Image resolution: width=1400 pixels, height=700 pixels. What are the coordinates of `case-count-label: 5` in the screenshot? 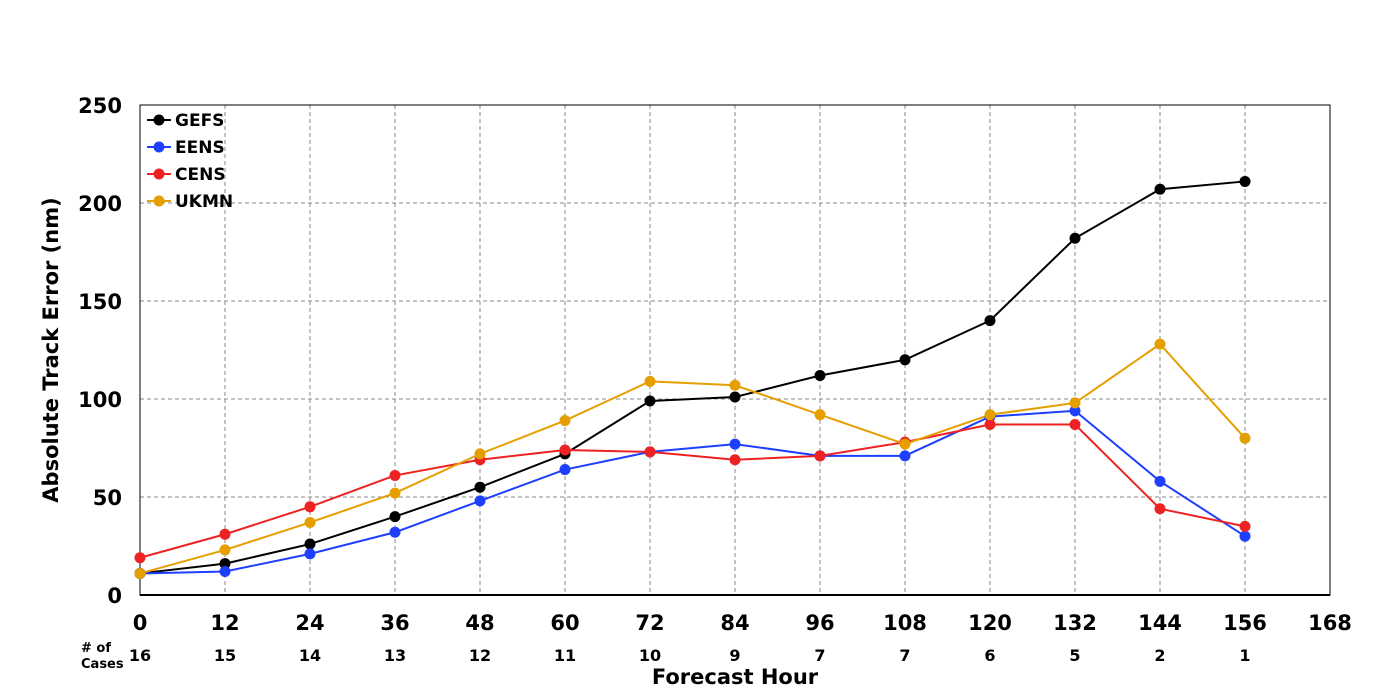 It's located at (1074, 655).